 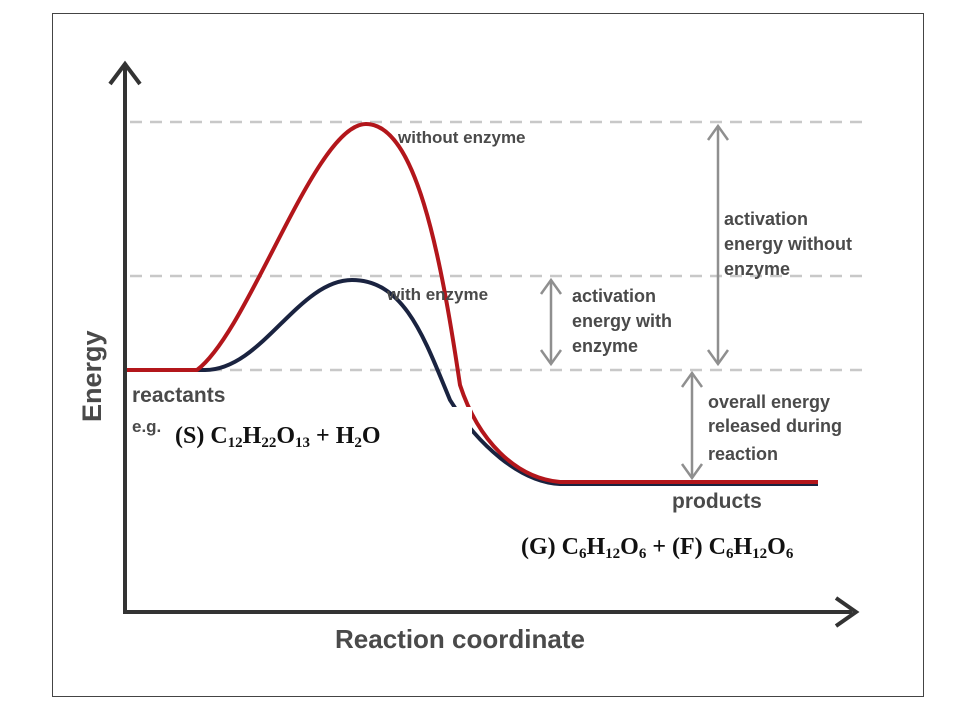 What do you see at coordinates (437, 294) in the screenshot?
I see `label-with-enzyme: with enzyme` at bounding box center [437, 294].